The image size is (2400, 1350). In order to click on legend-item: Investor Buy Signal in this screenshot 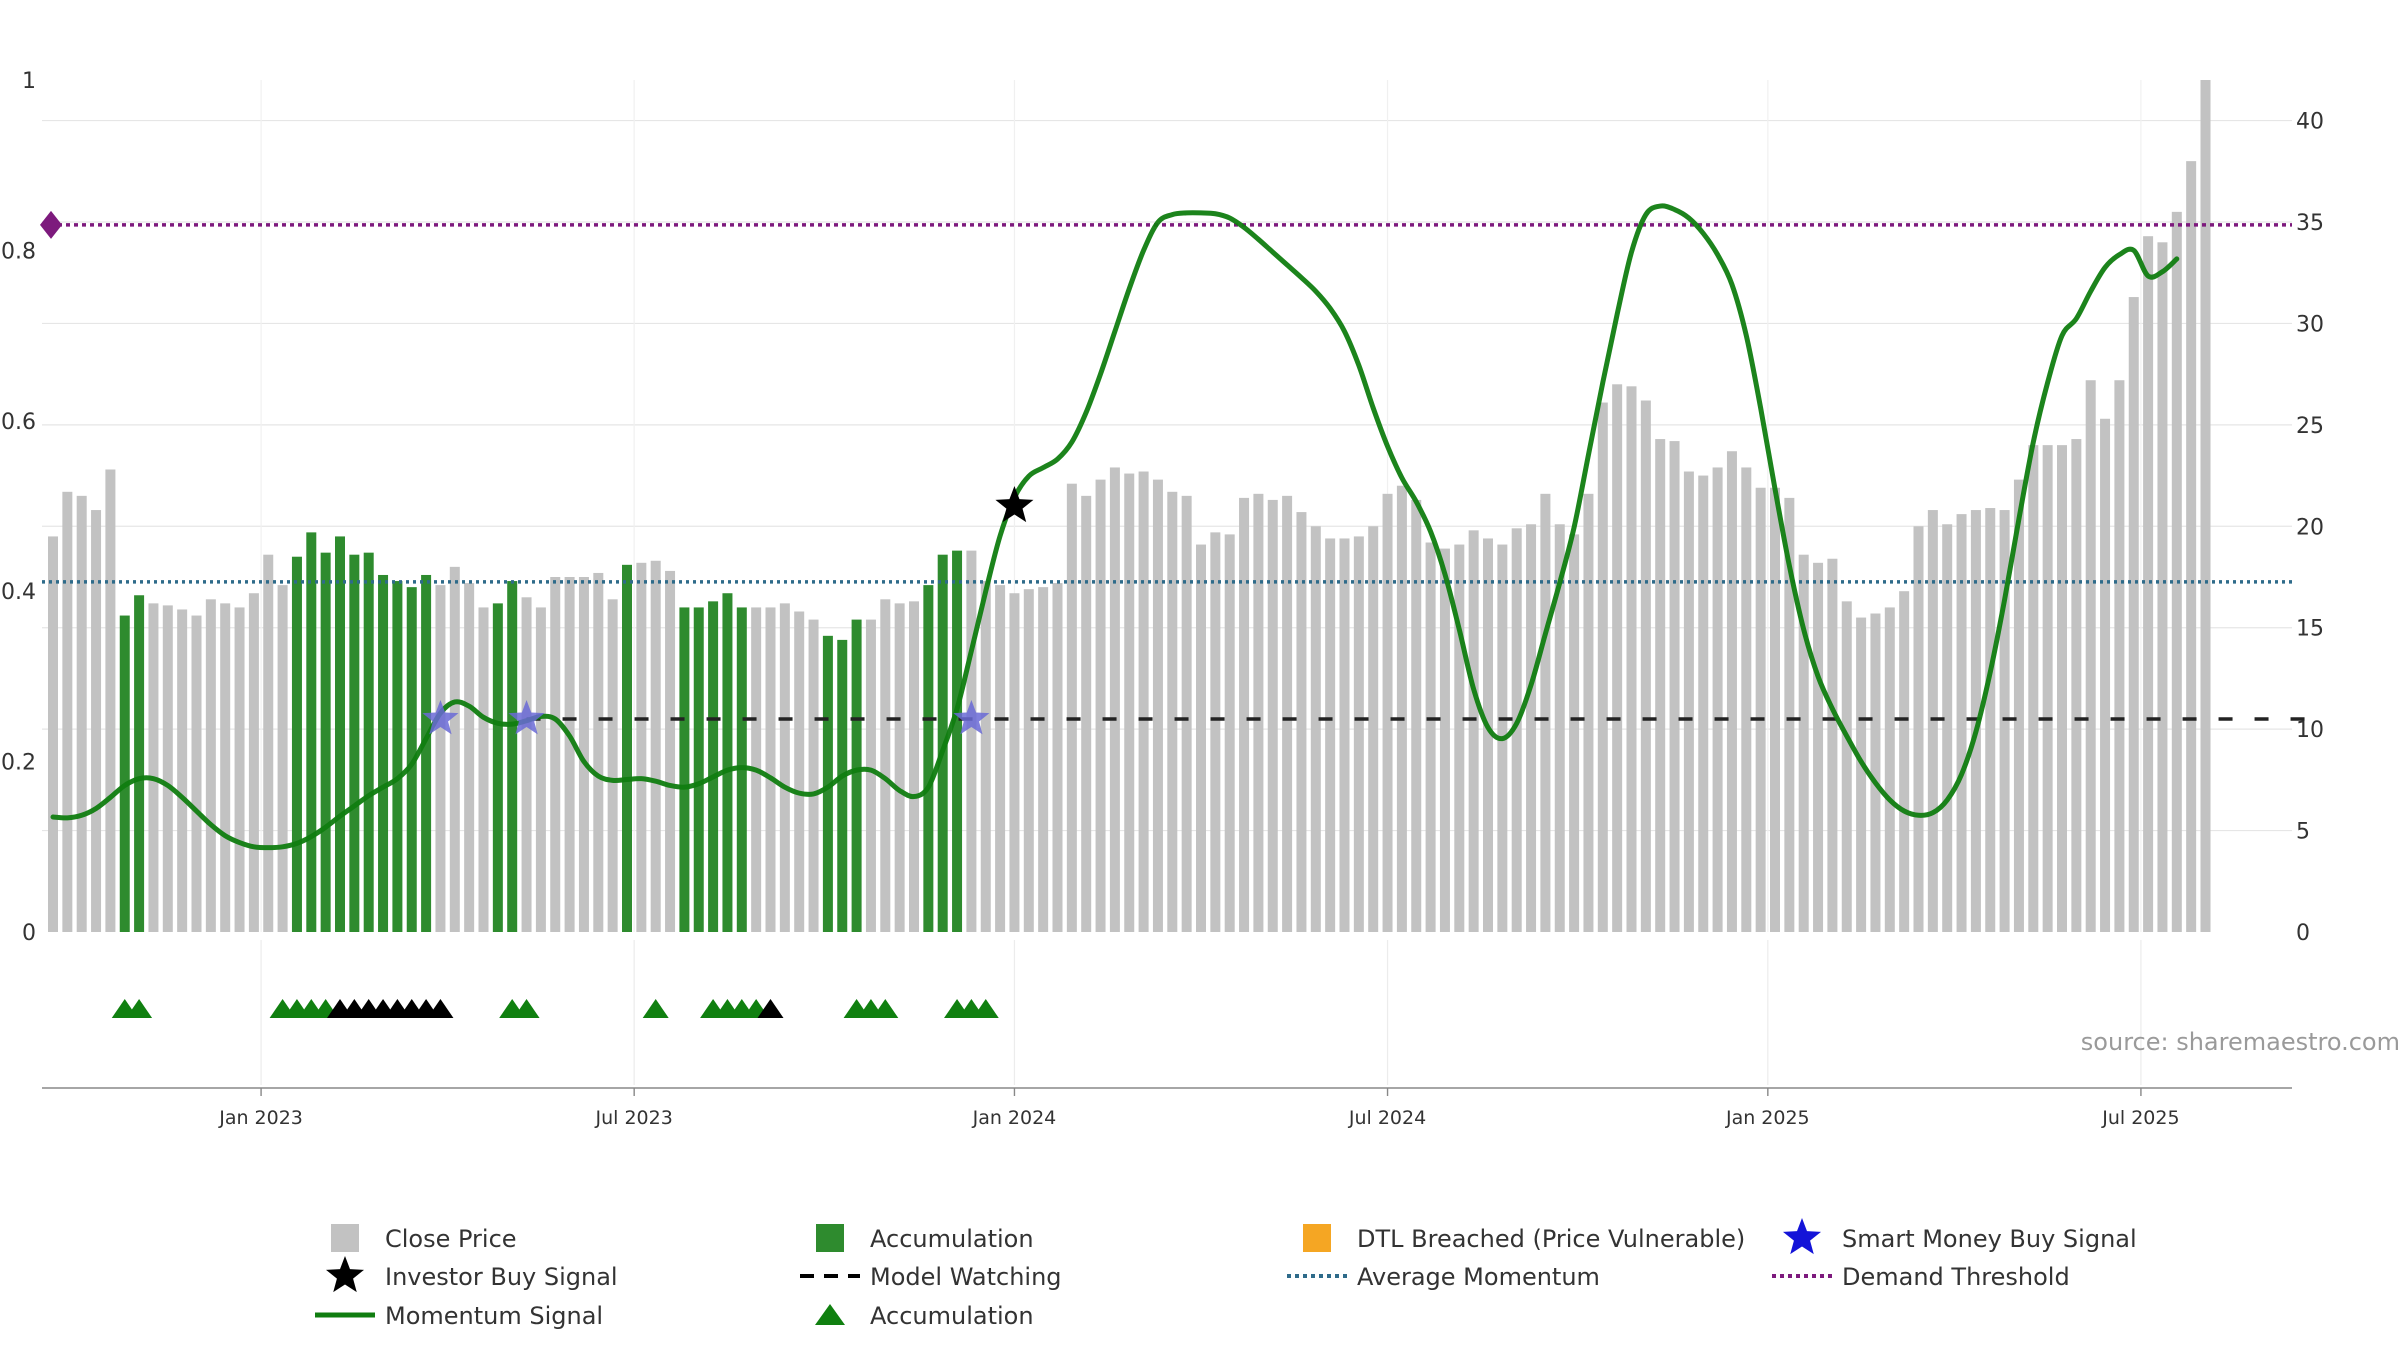, I will do `click(471, 1274)`.